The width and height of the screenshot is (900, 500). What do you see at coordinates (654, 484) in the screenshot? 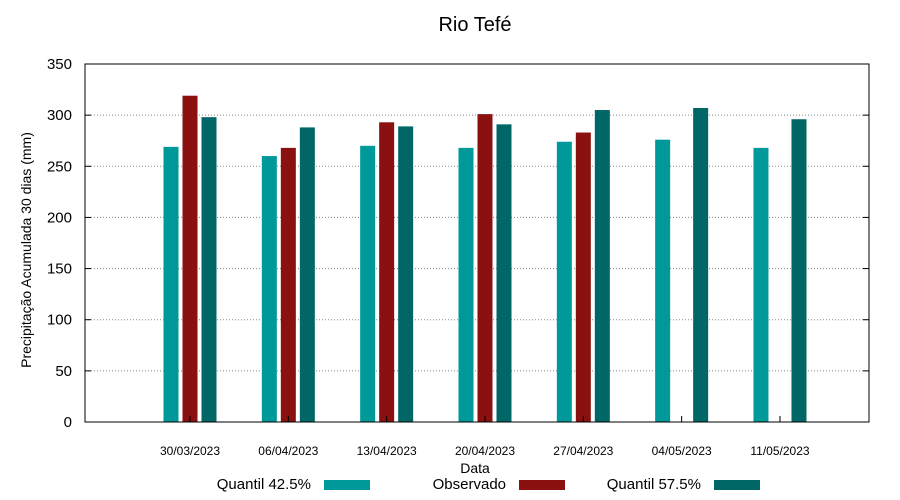
I see `legend-label-2: Quantil 57.5%` at bounding box center [654, 484].